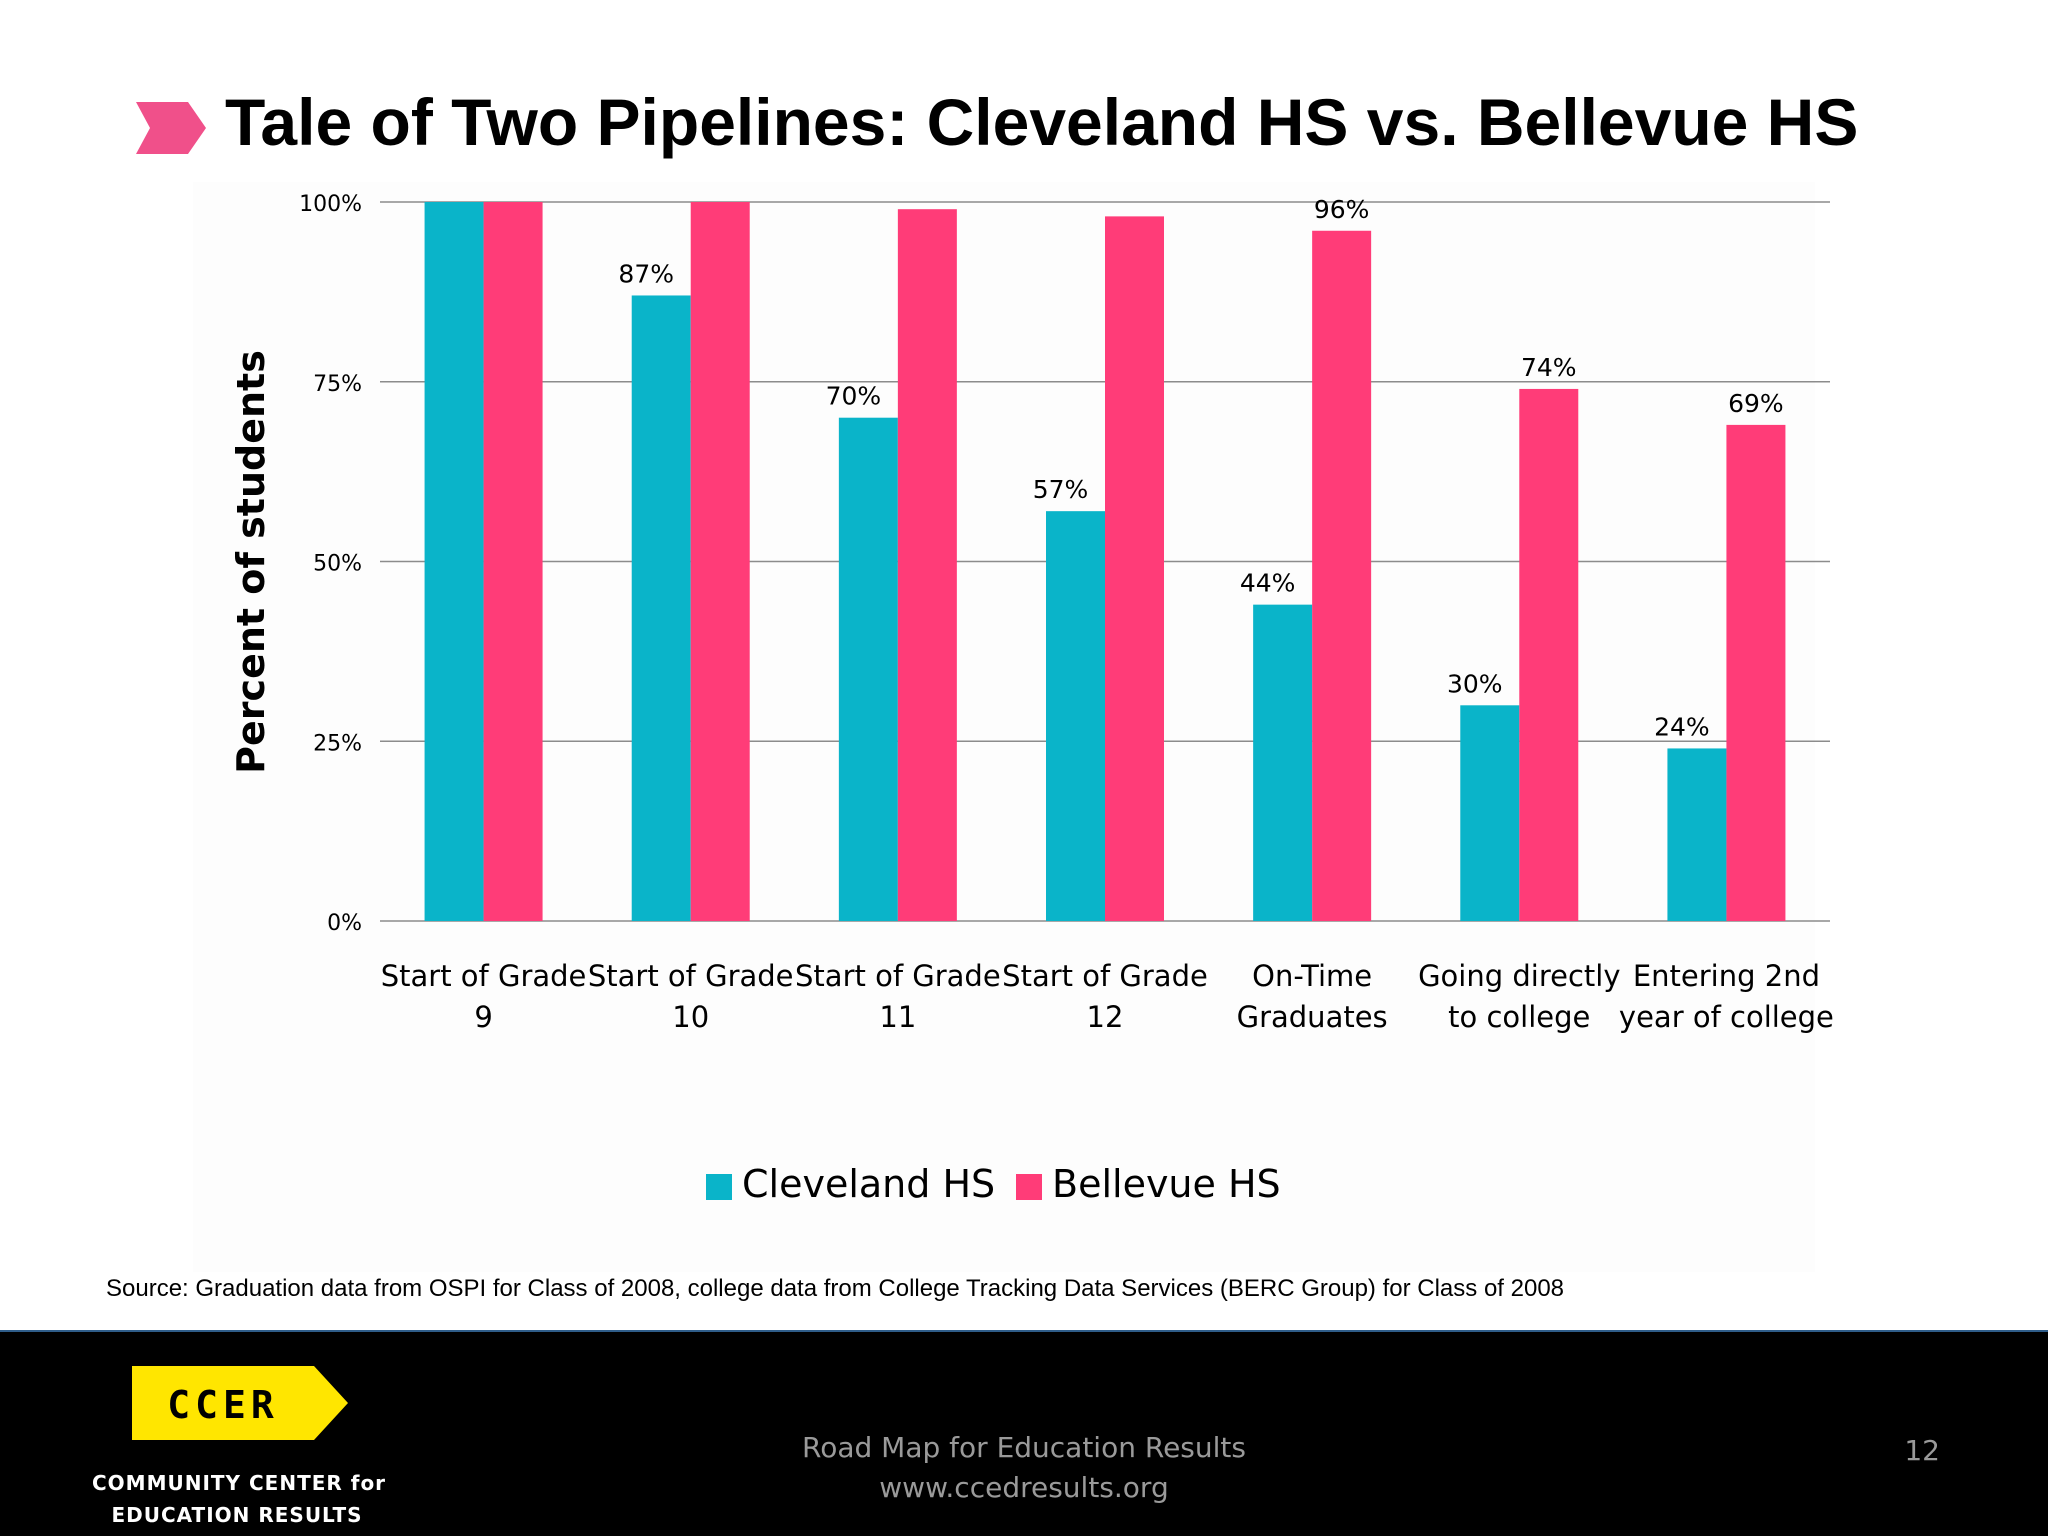 The width and height of the screenshot is (2048, 1536). Describe the element at coordinates (1519, 1017) in the screenshot. I see `x-tick-label: to college` at that location.